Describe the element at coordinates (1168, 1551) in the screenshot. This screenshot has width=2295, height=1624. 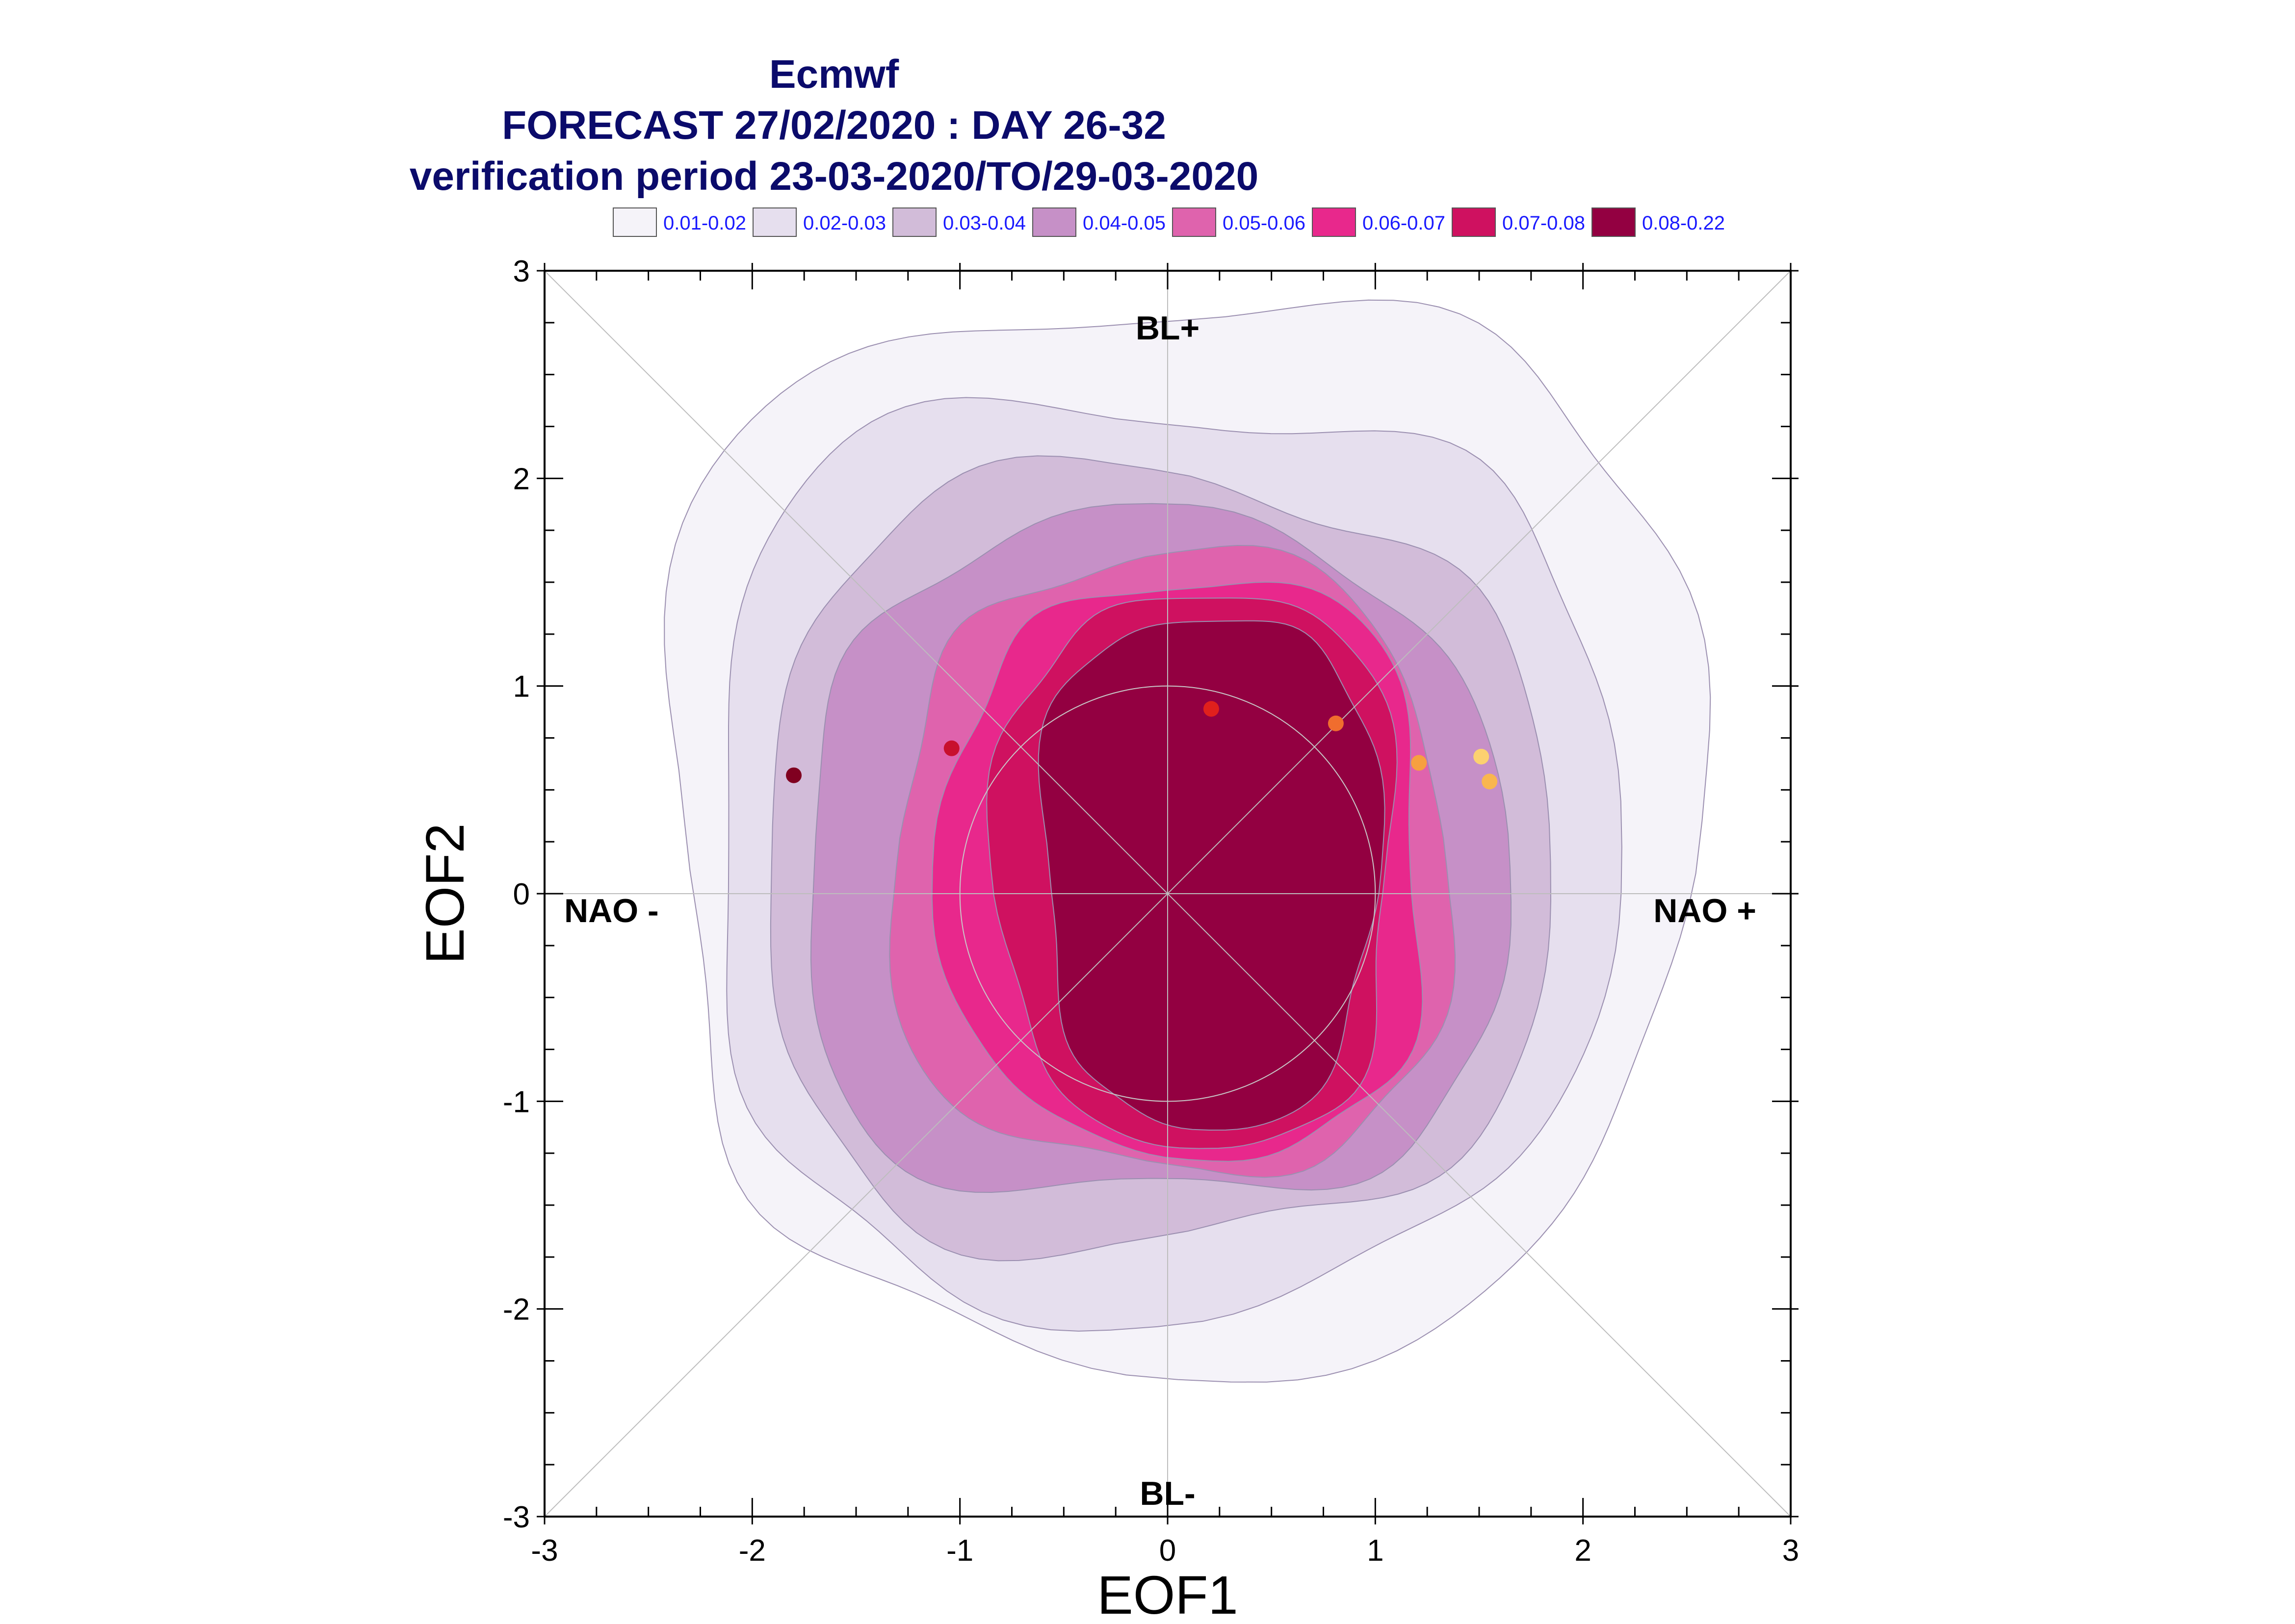
I see `x-tick-label: 0` at that location.